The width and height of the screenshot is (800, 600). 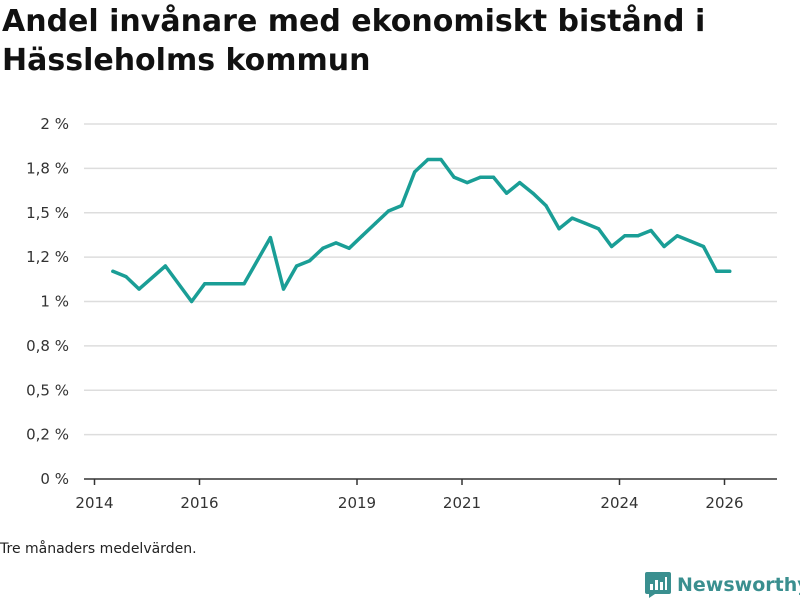 I want to click on newsworthy-logo-icon, so click(x=658, y=585).